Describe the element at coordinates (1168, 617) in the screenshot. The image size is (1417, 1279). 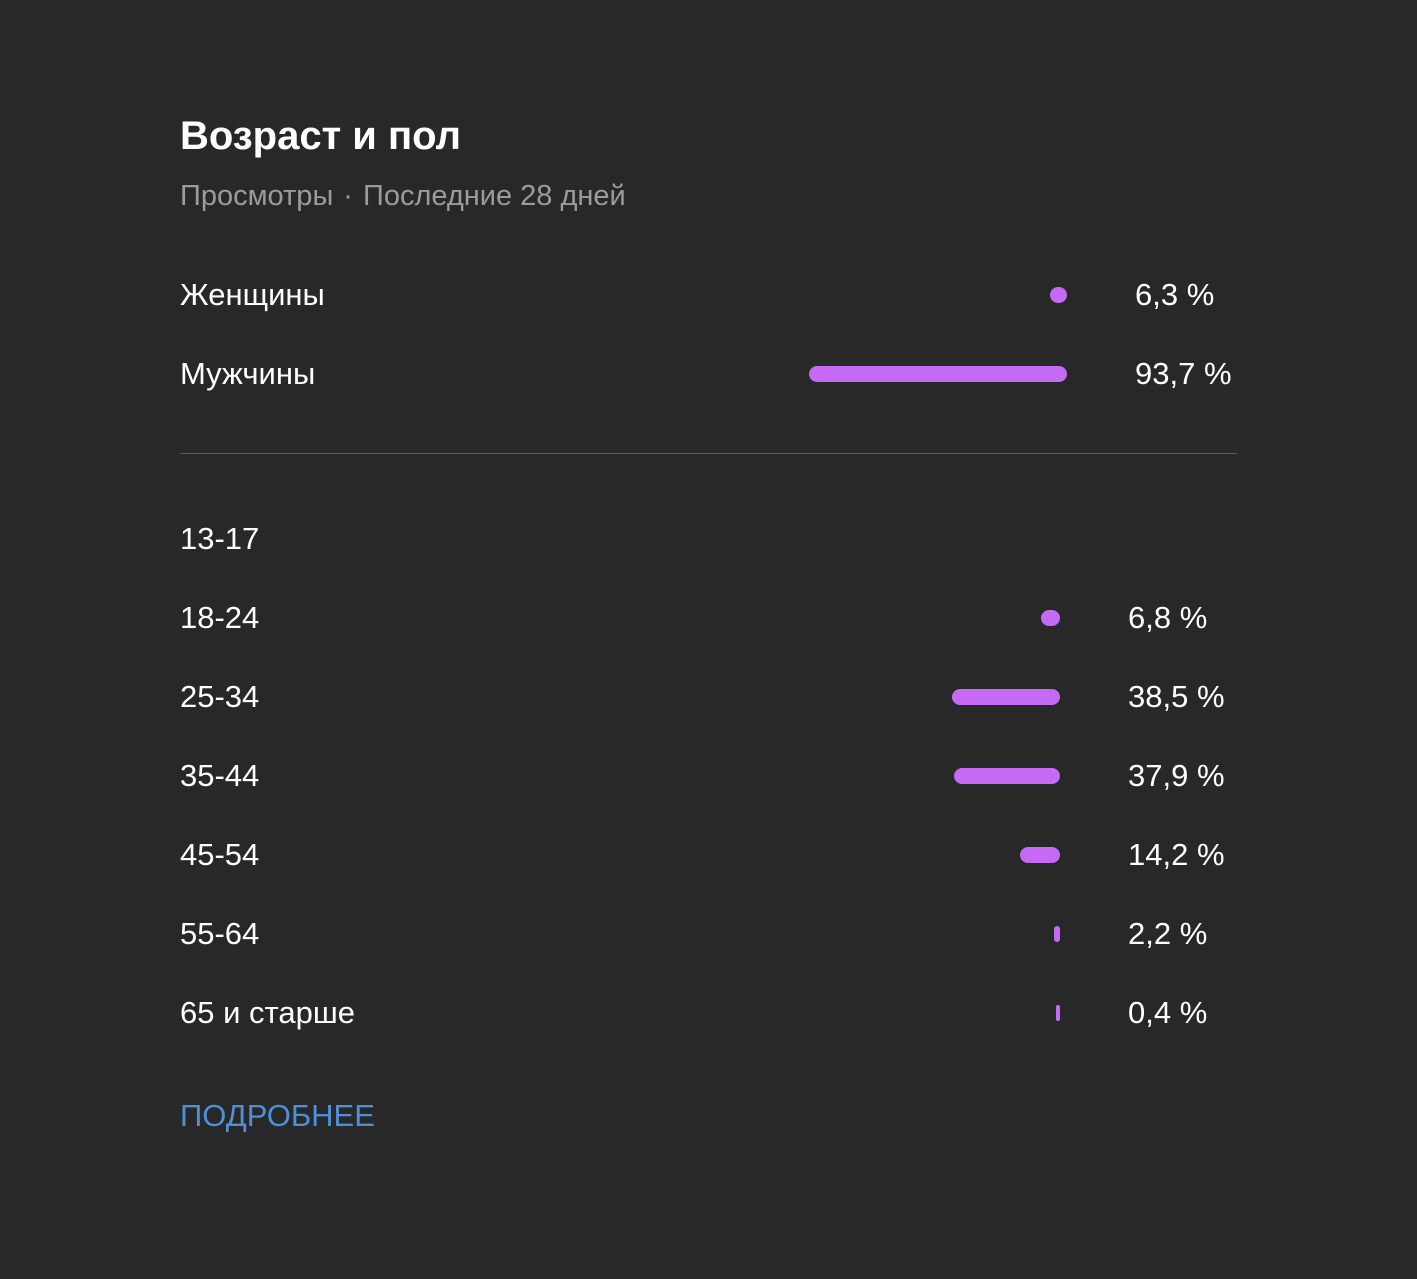
I see `age-value: 6,8 %` at that location.